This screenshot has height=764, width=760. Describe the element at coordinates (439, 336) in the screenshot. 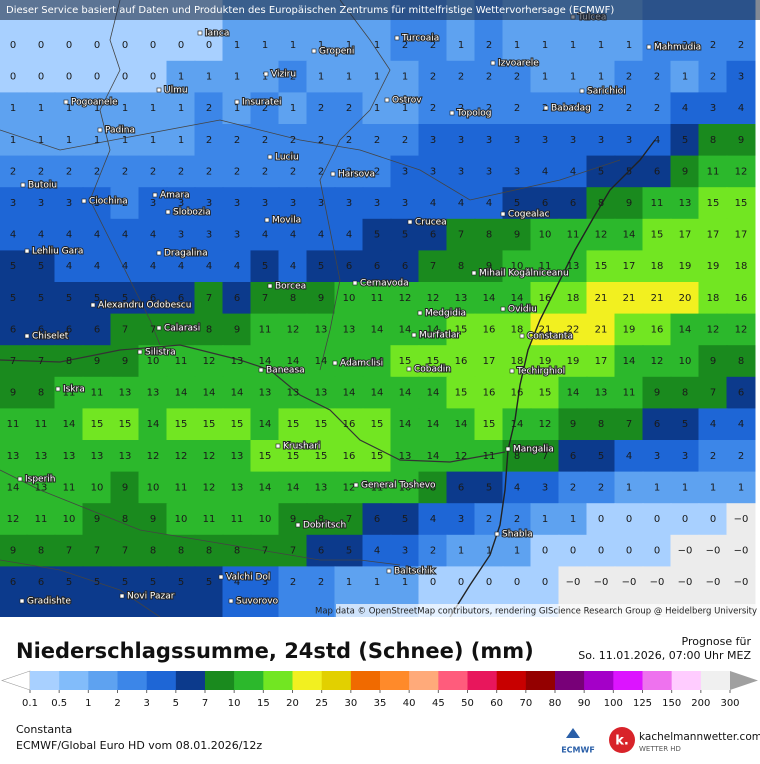

I see `city-label: Murfatlar` at that location.